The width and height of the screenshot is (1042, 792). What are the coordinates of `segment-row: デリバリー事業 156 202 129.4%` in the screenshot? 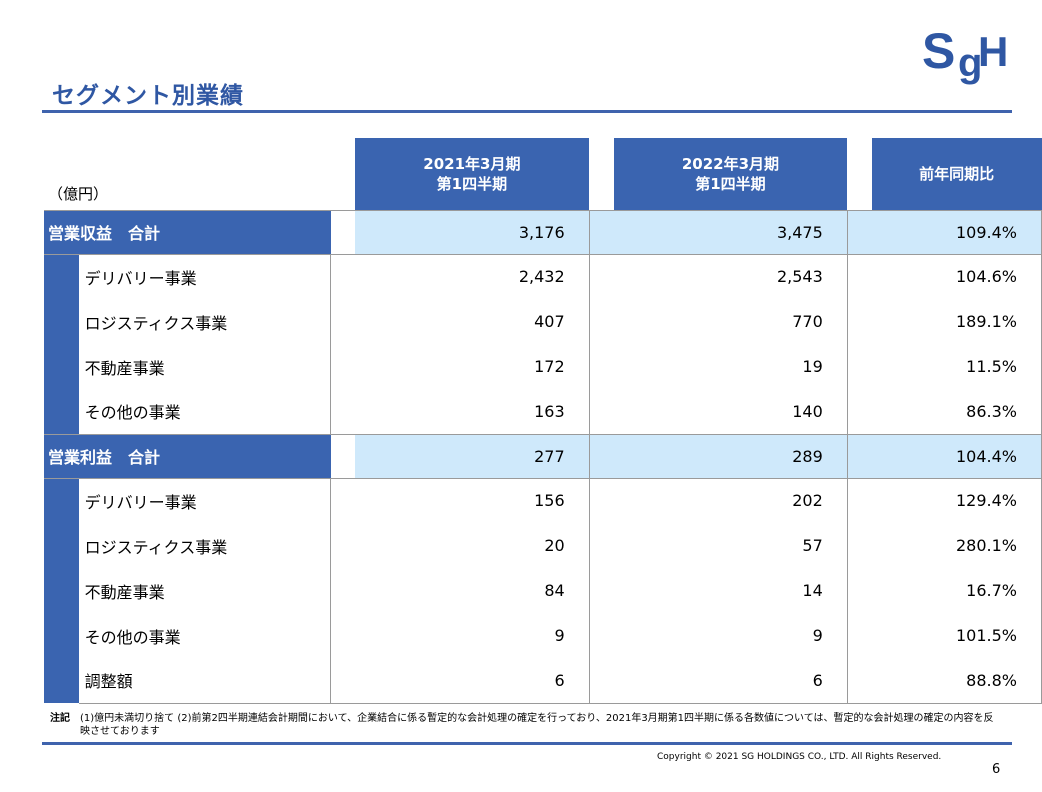 It's located at (543, 500).